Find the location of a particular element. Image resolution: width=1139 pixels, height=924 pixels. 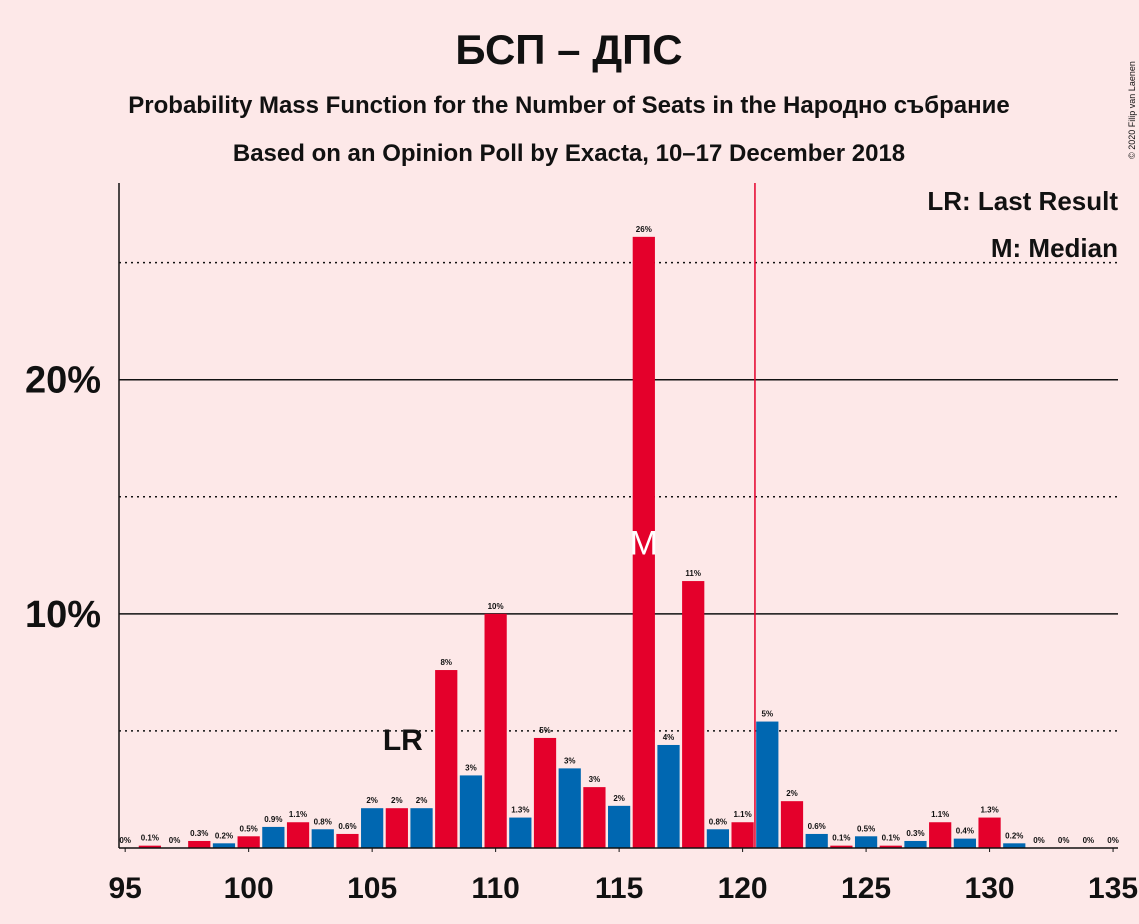

x-tick-label: 115 is located at coordinates (619, 888).